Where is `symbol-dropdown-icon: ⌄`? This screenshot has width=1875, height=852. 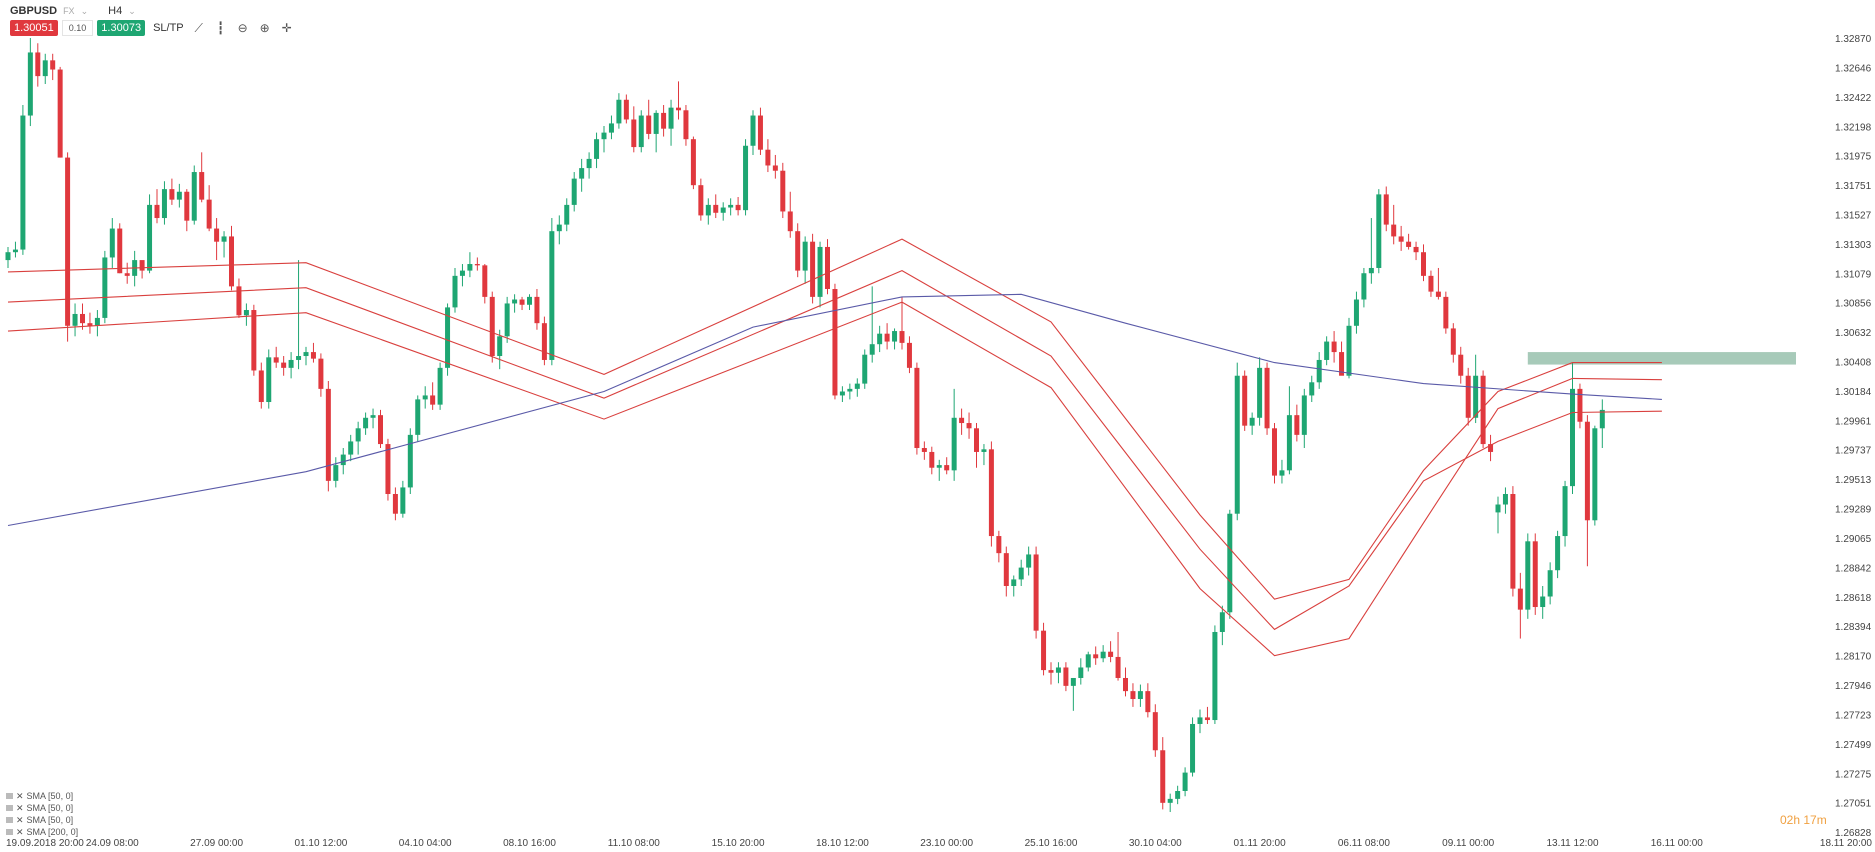
symbol-dropdown-icon: ⌄ is located at coordinates (84, 10).